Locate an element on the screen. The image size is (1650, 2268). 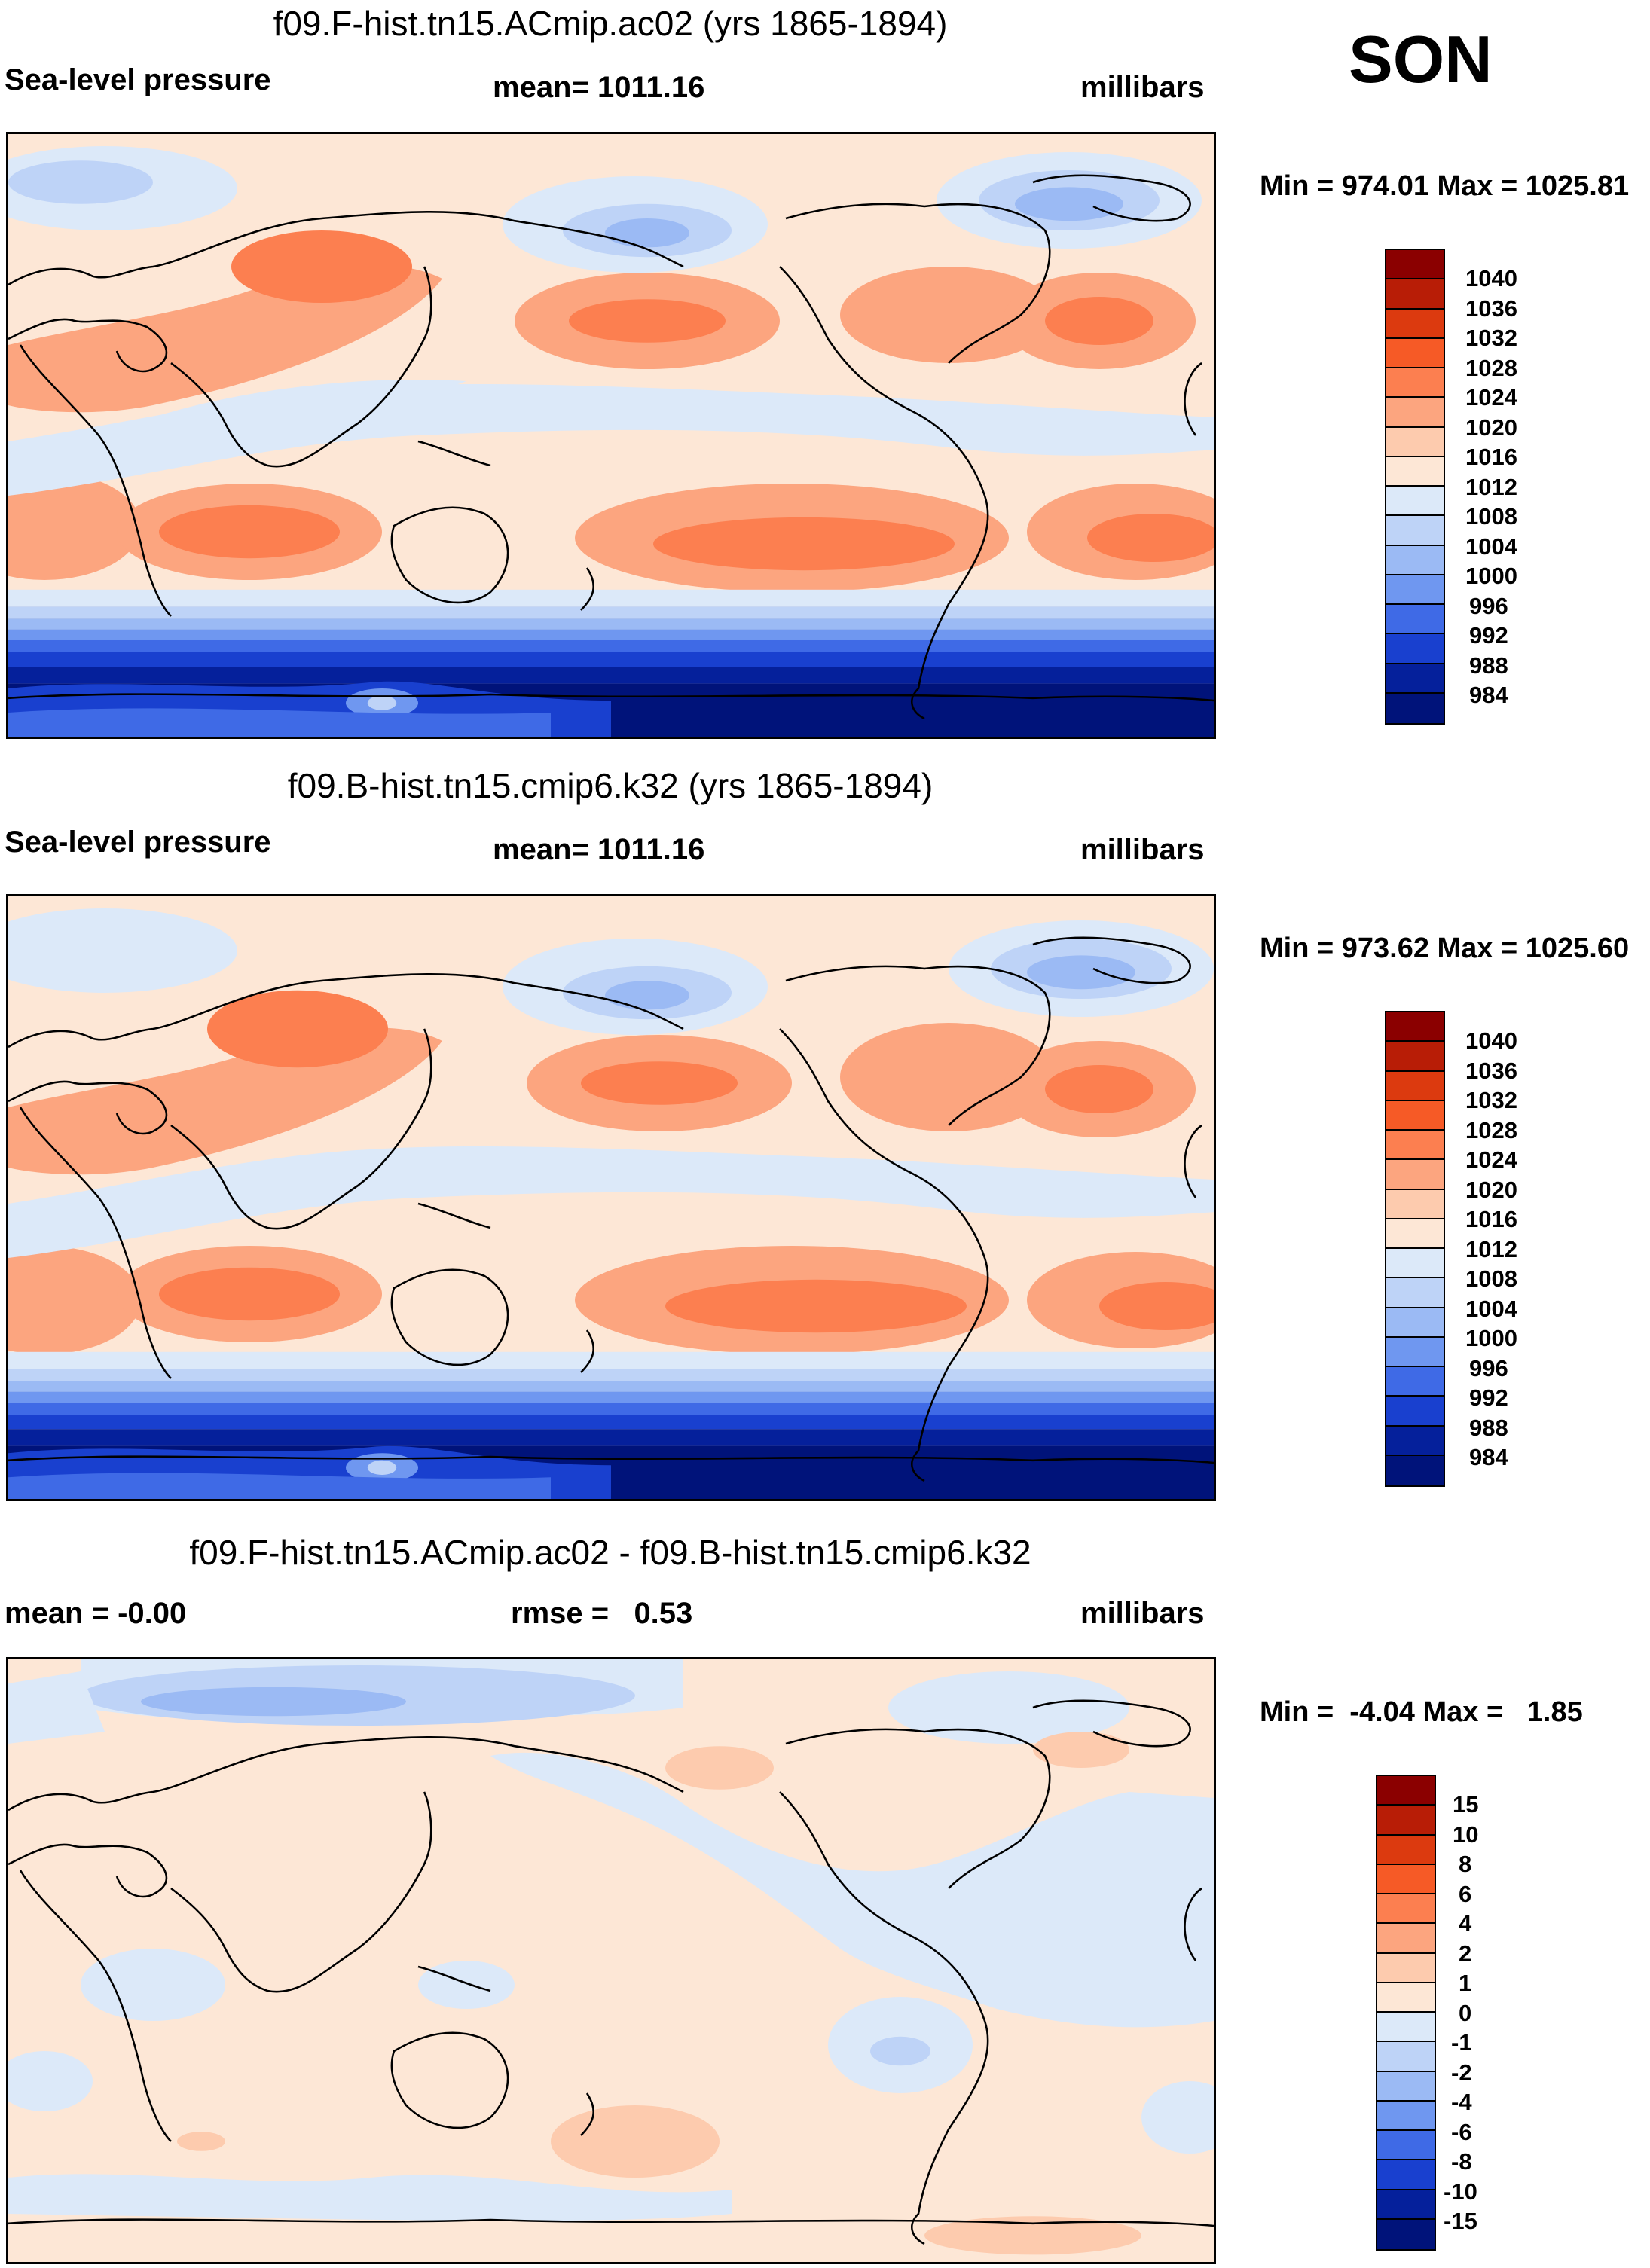
panel1-colorbar is located at coordinates (1415, 487).